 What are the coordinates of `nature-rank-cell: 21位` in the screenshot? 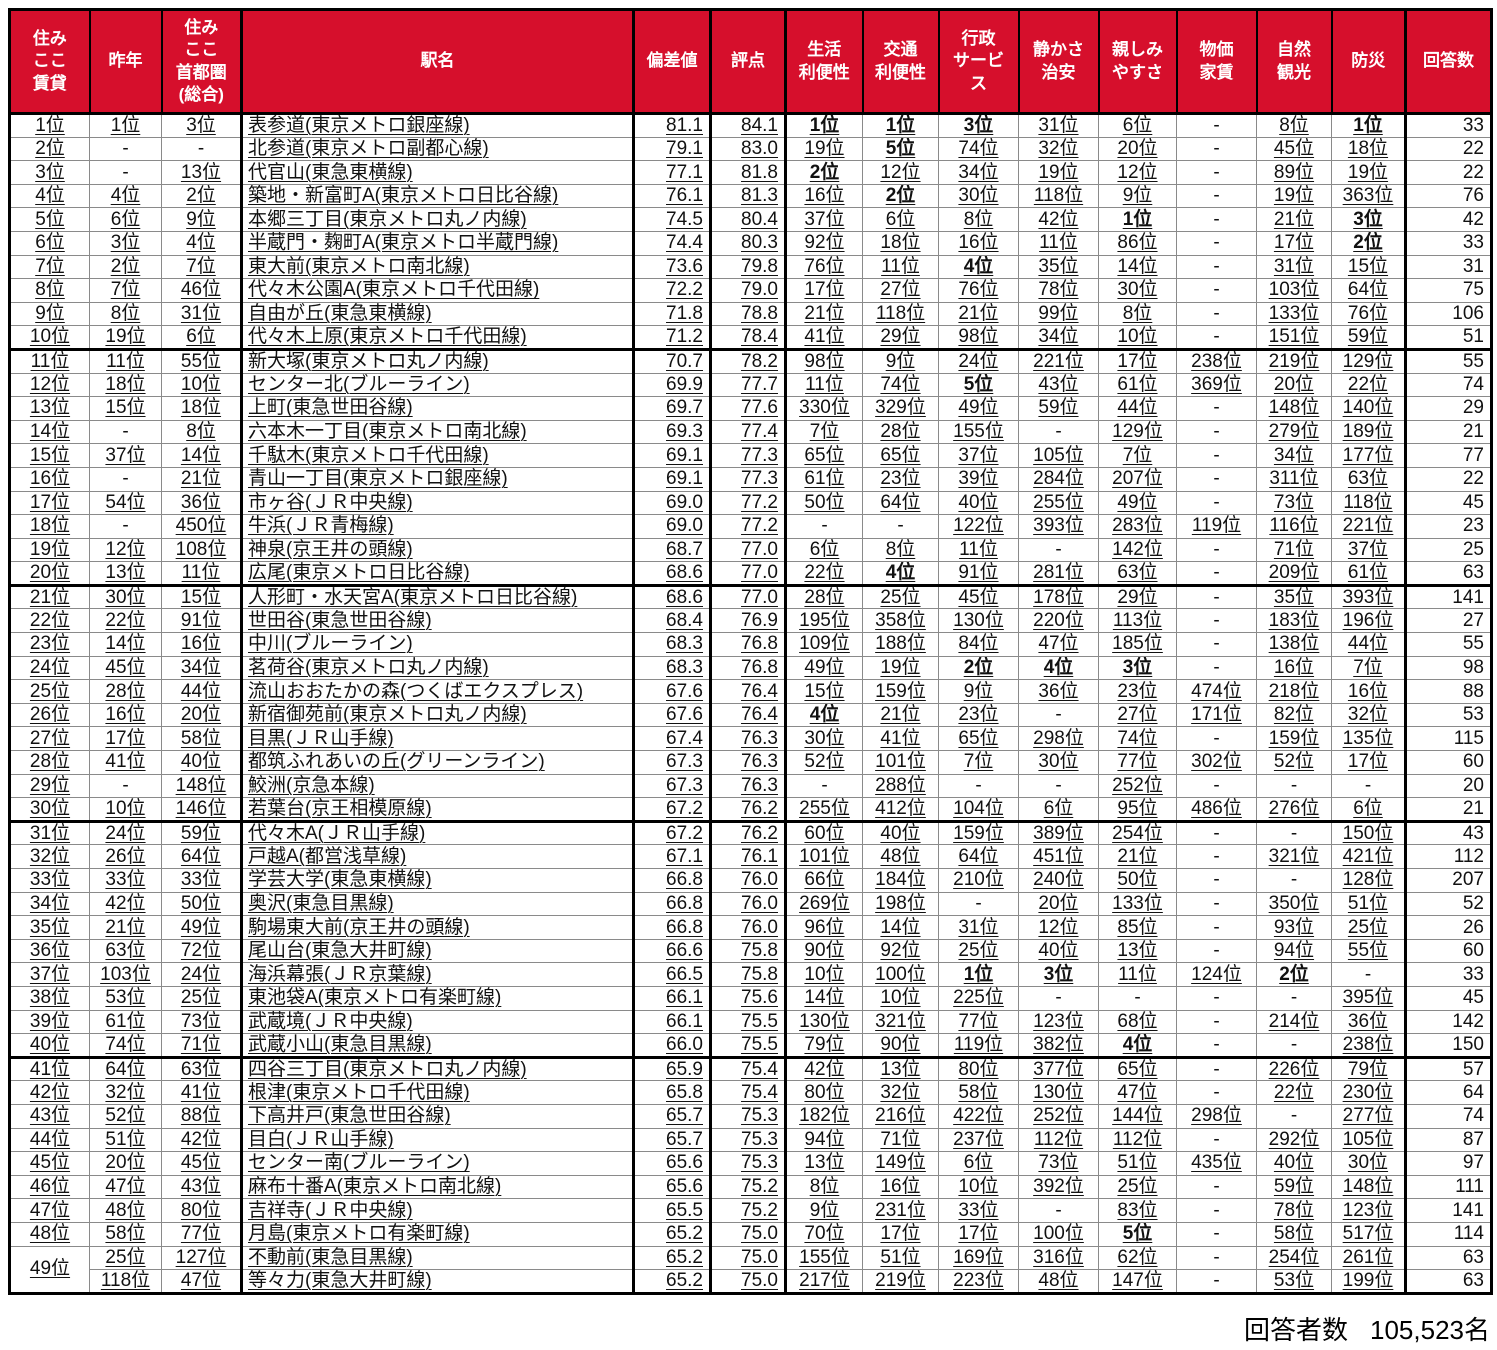 It's located at (1294, 219).